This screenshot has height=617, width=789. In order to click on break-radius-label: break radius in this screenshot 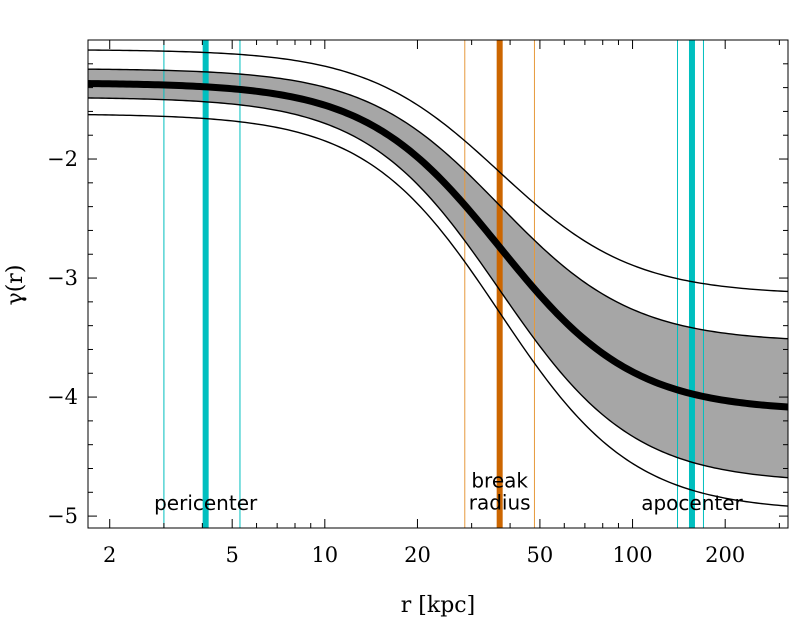, I will do `click(500, 492)`.